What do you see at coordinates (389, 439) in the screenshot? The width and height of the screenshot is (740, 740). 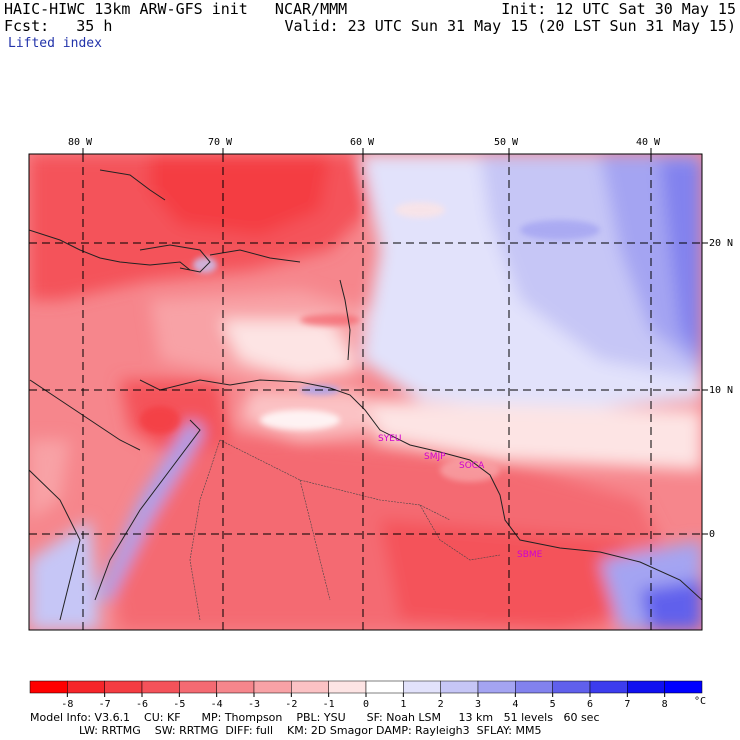 I see `station-syeu: SYEU` at bounding box center [389, 439].